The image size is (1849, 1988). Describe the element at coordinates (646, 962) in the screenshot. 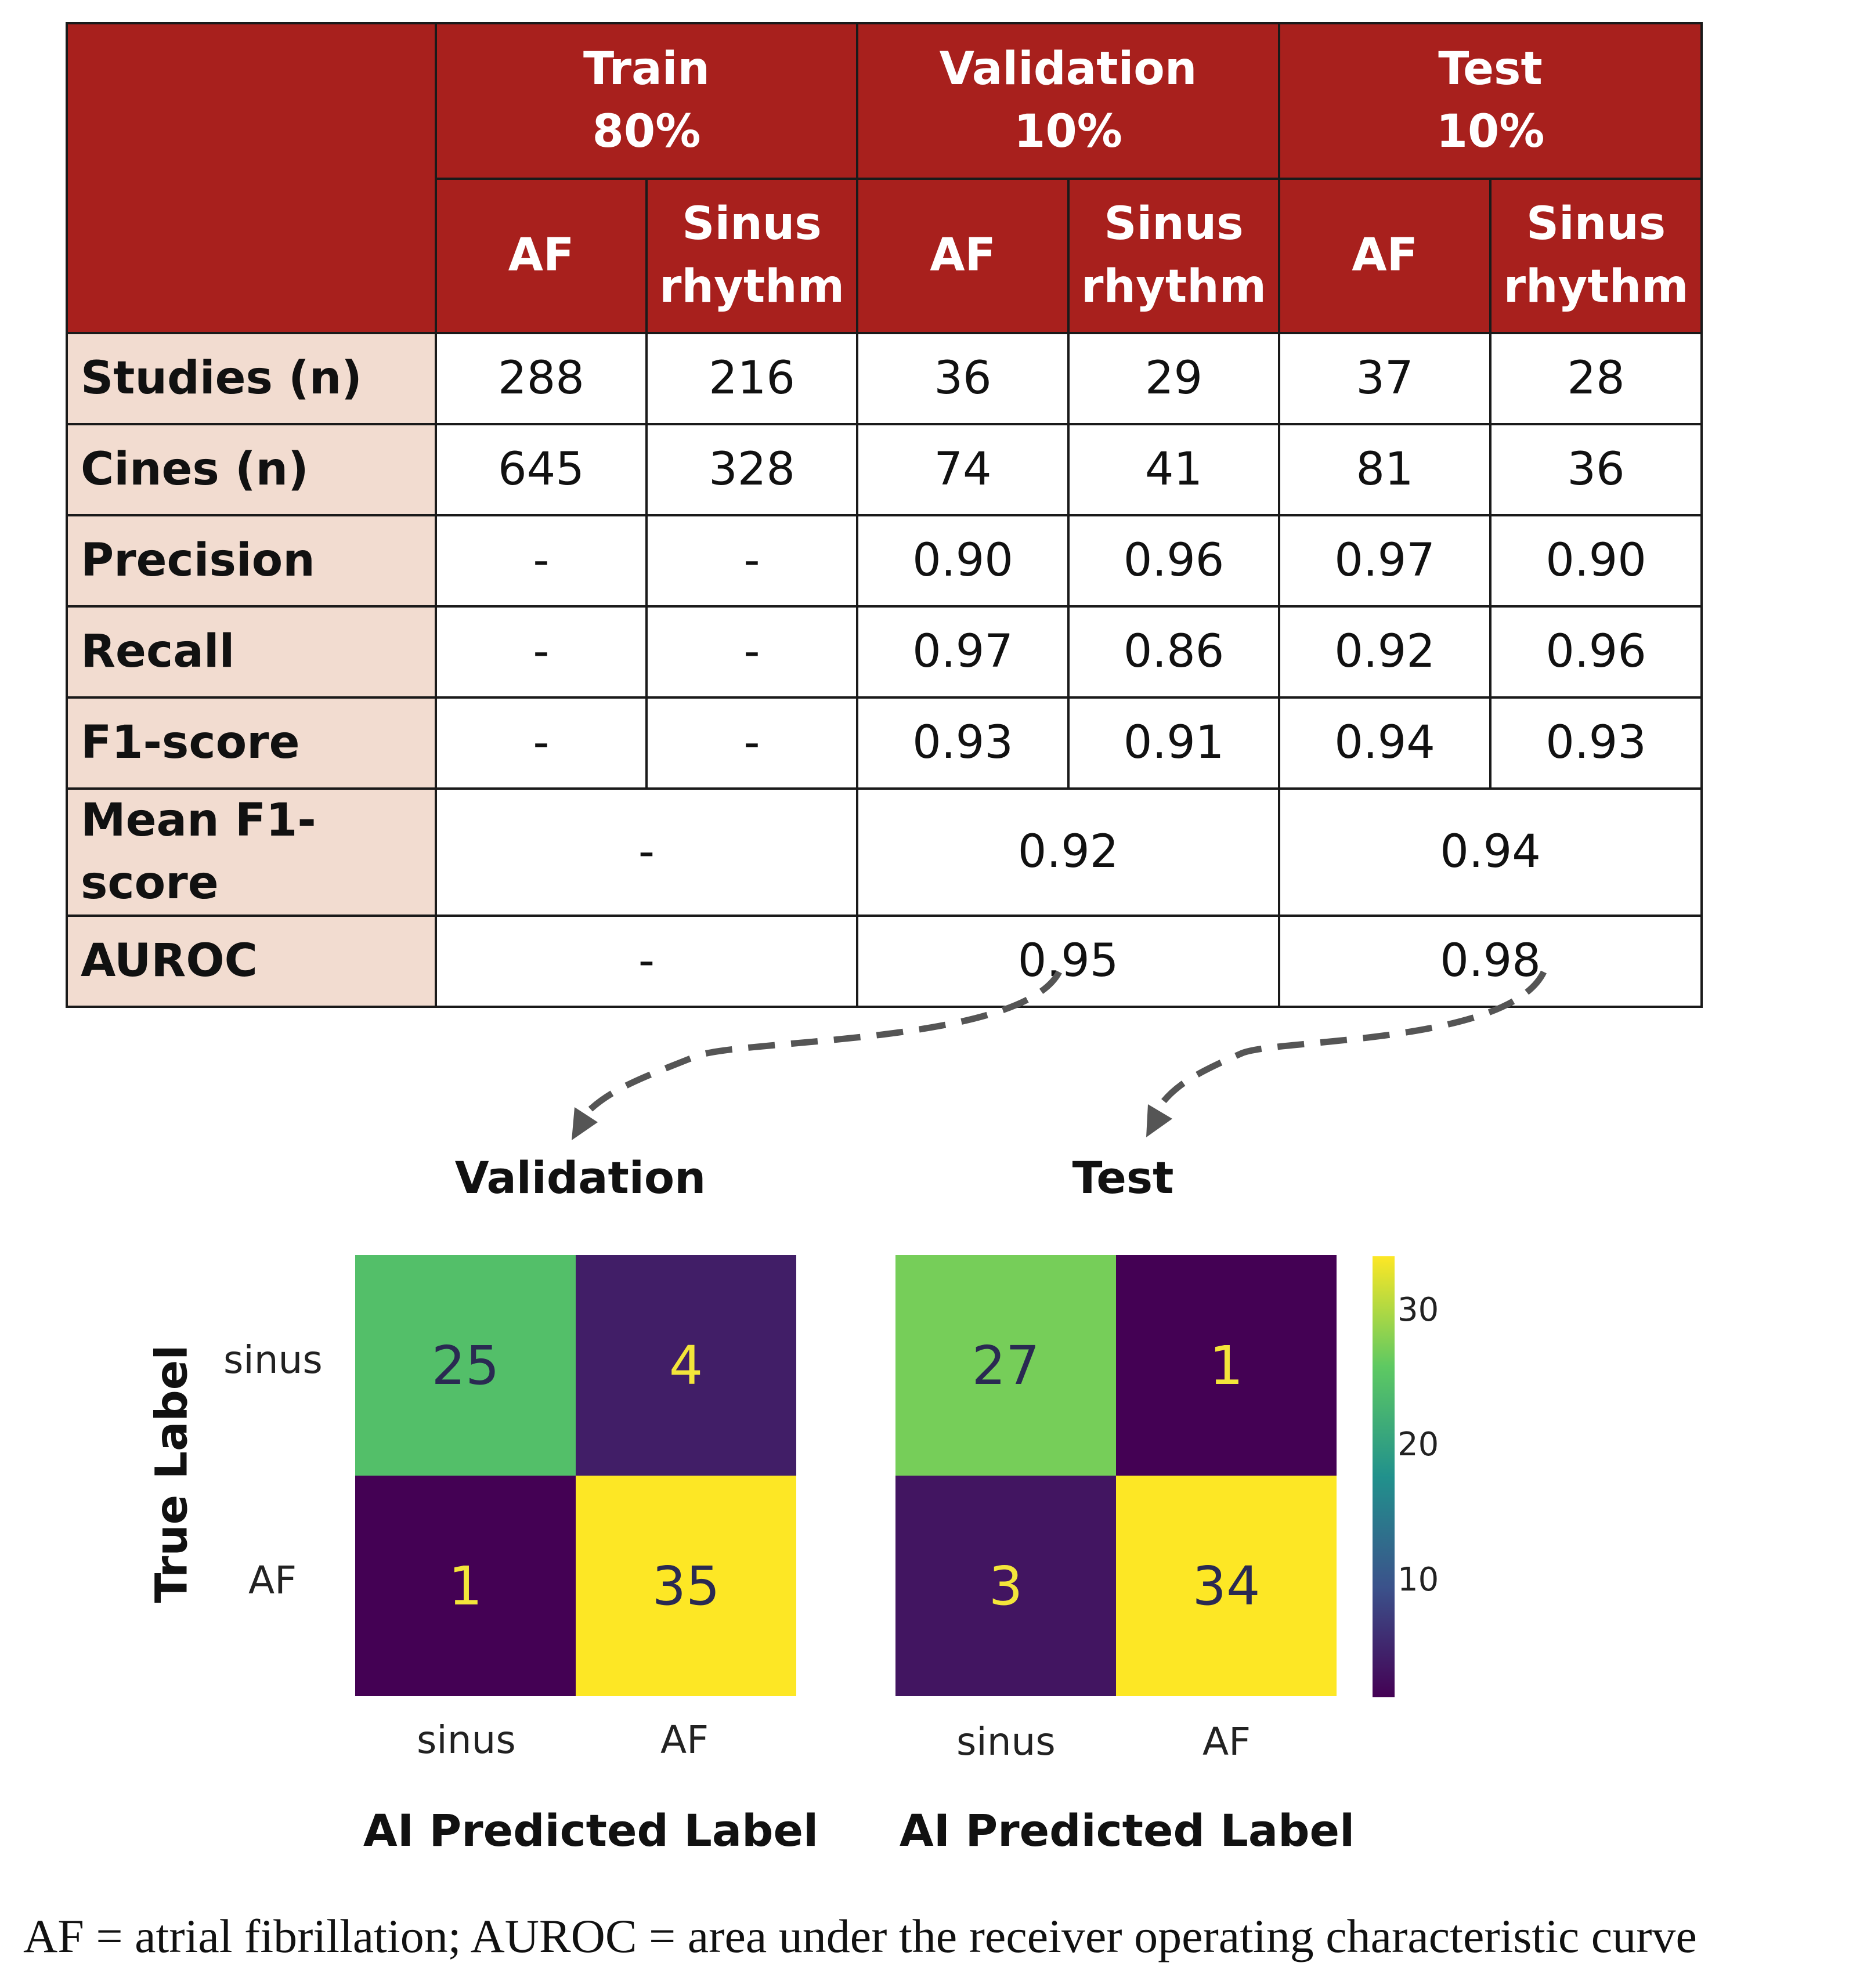

I see `merged-cell: -` at that location.